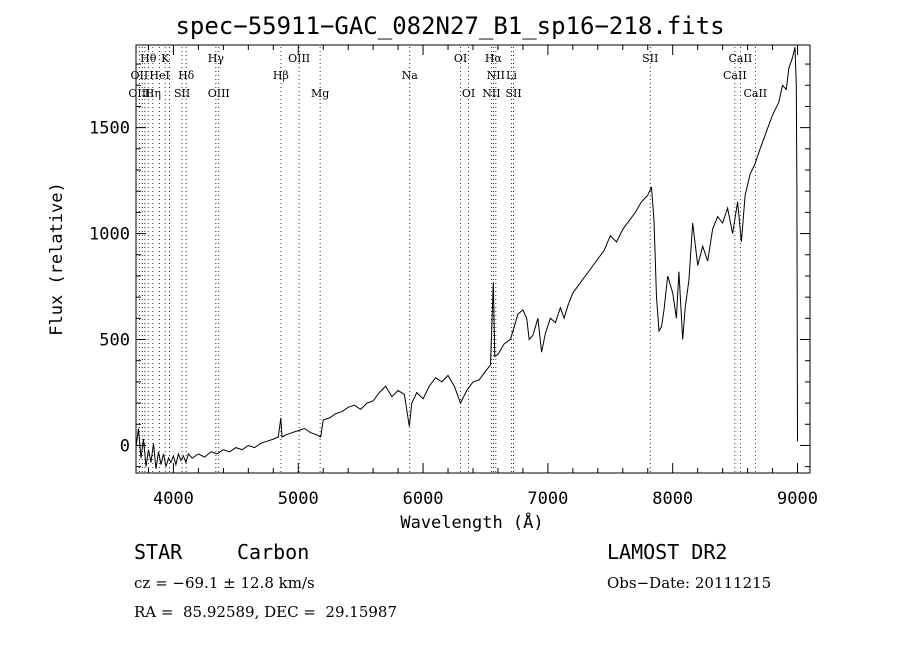  Describe the element at coordinates (186, 75) in the screenshot. I see `line-id-label: Hδ` at that location.